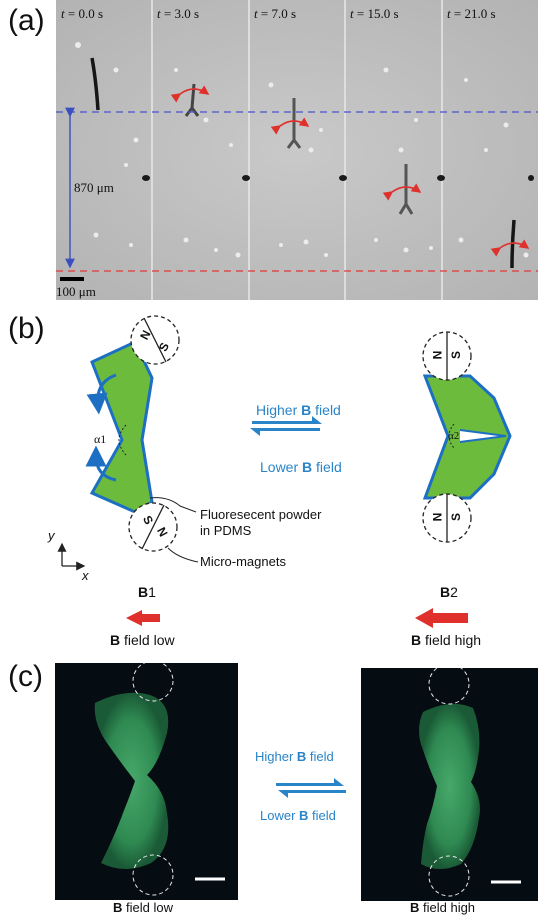 This screenshot has width=544, height=916. Describe the element at coordinates (82, 13) in the screenshot. I see `time-label-1: t = 0.0 s` at that location.